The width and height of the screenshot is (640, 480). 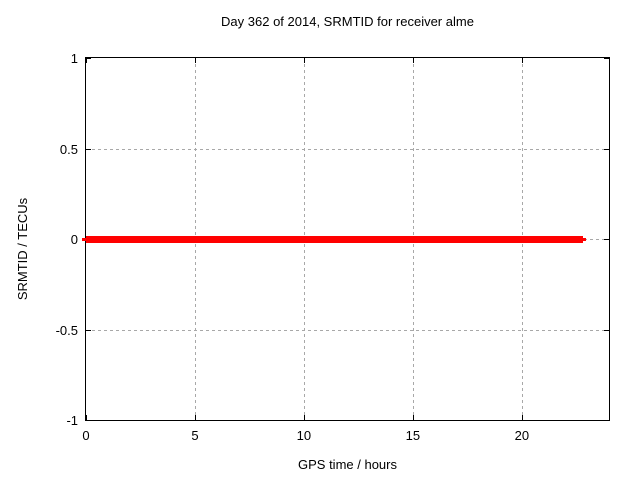 What do you see at coordinates (72, 420) in the screenshot?
I see `y-tick-label--1: -1` at bounding box center [72, 420].